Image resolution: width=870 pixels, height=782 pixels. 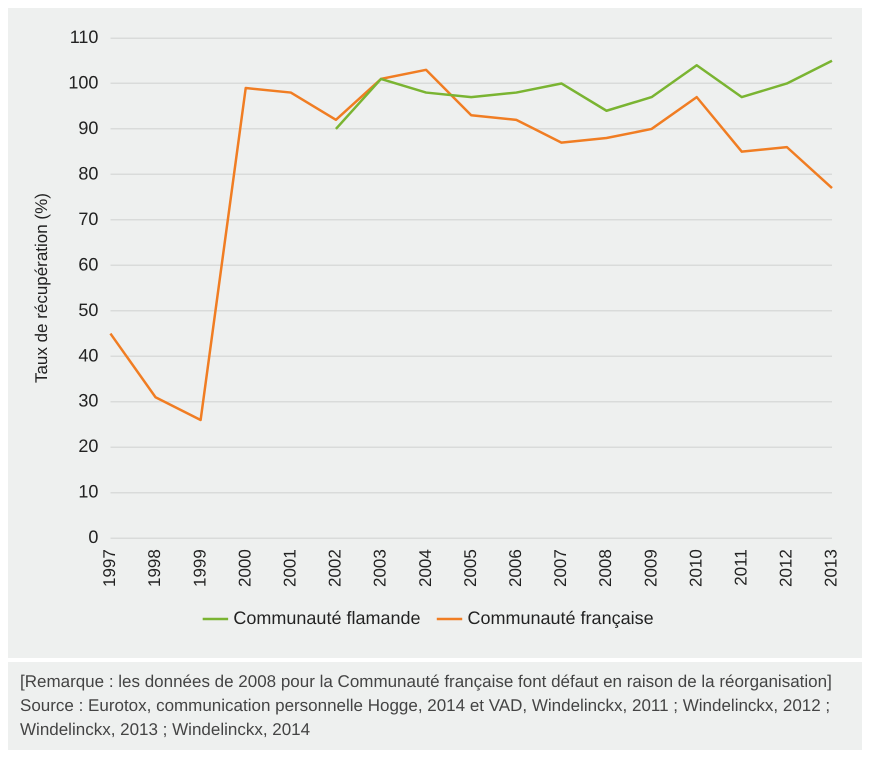 I want to click on x-tick-label: 2010, so click(x=696, y=568).